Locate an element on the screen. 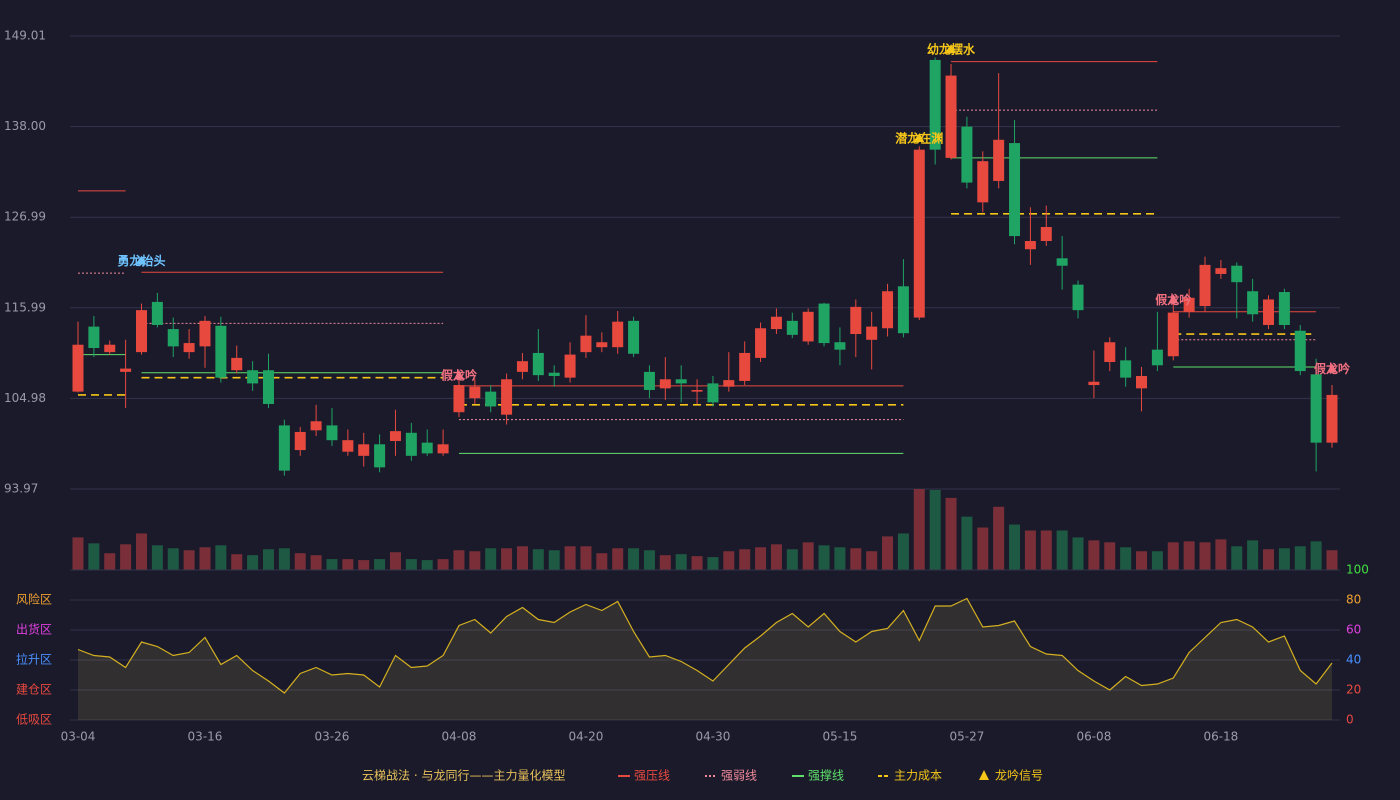  y-tick-label: 126.99 is located at coordinates (25, 217).